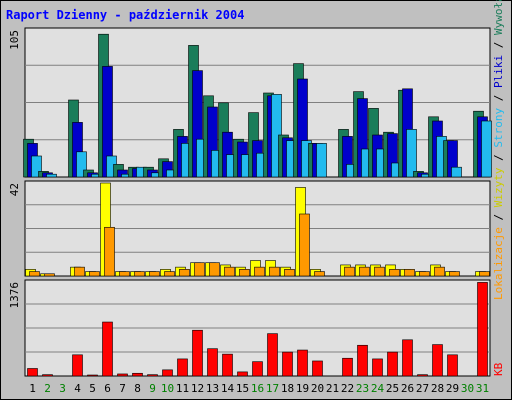 The width and height of the screenshot is (512, 404). I want to click on x-tick-label: 27, so click(422, 388).